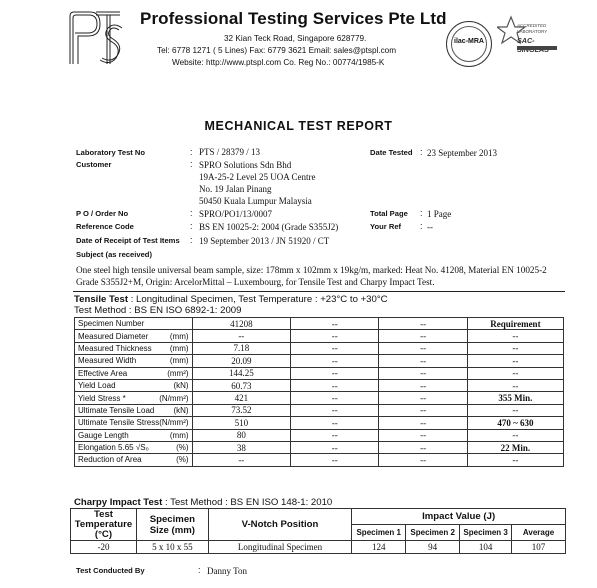  What do you see at coordinates (241, 398) in the screenshot?
I see `value-cell: 421` at bounding box center [241, 398].